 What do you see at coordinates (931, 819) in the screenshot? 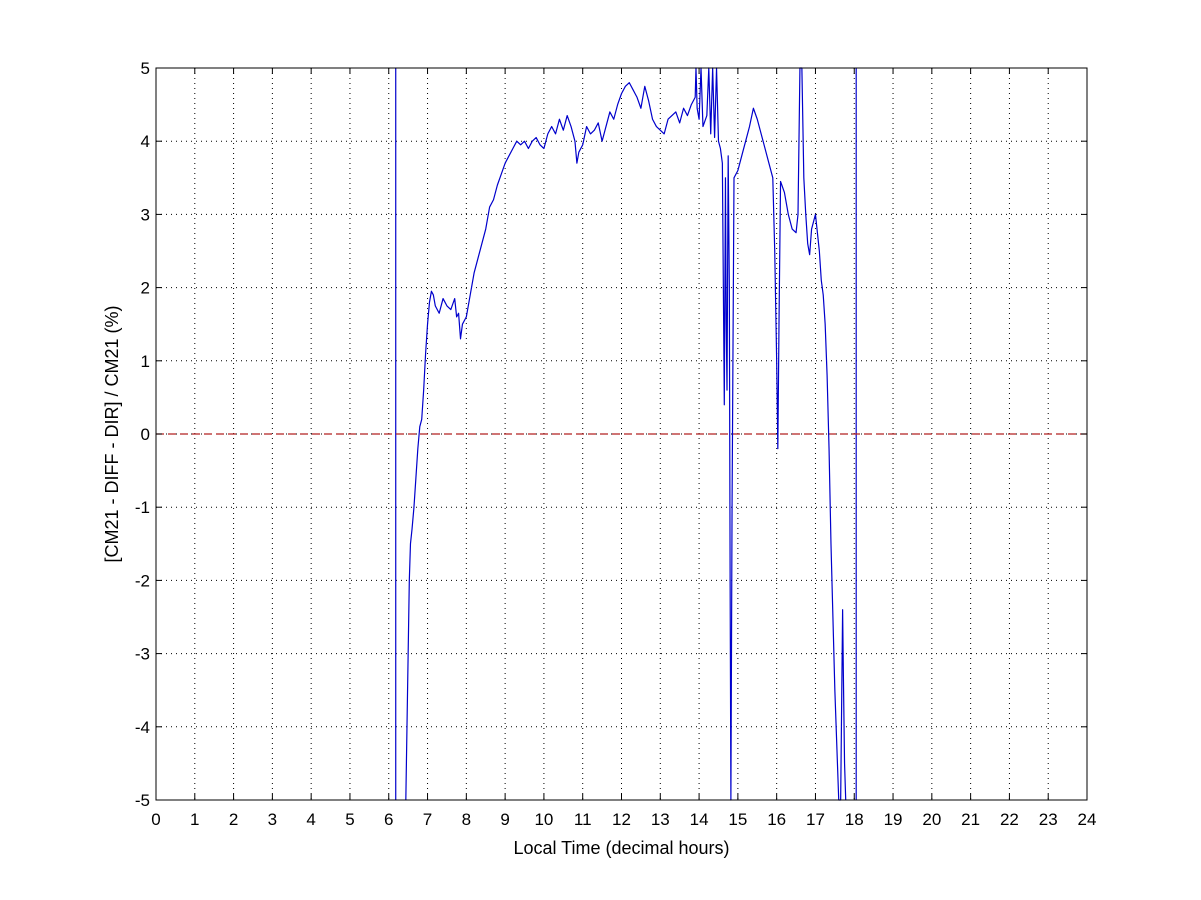
I see `x-tick-label: 20` at bounding box center [931, 819].